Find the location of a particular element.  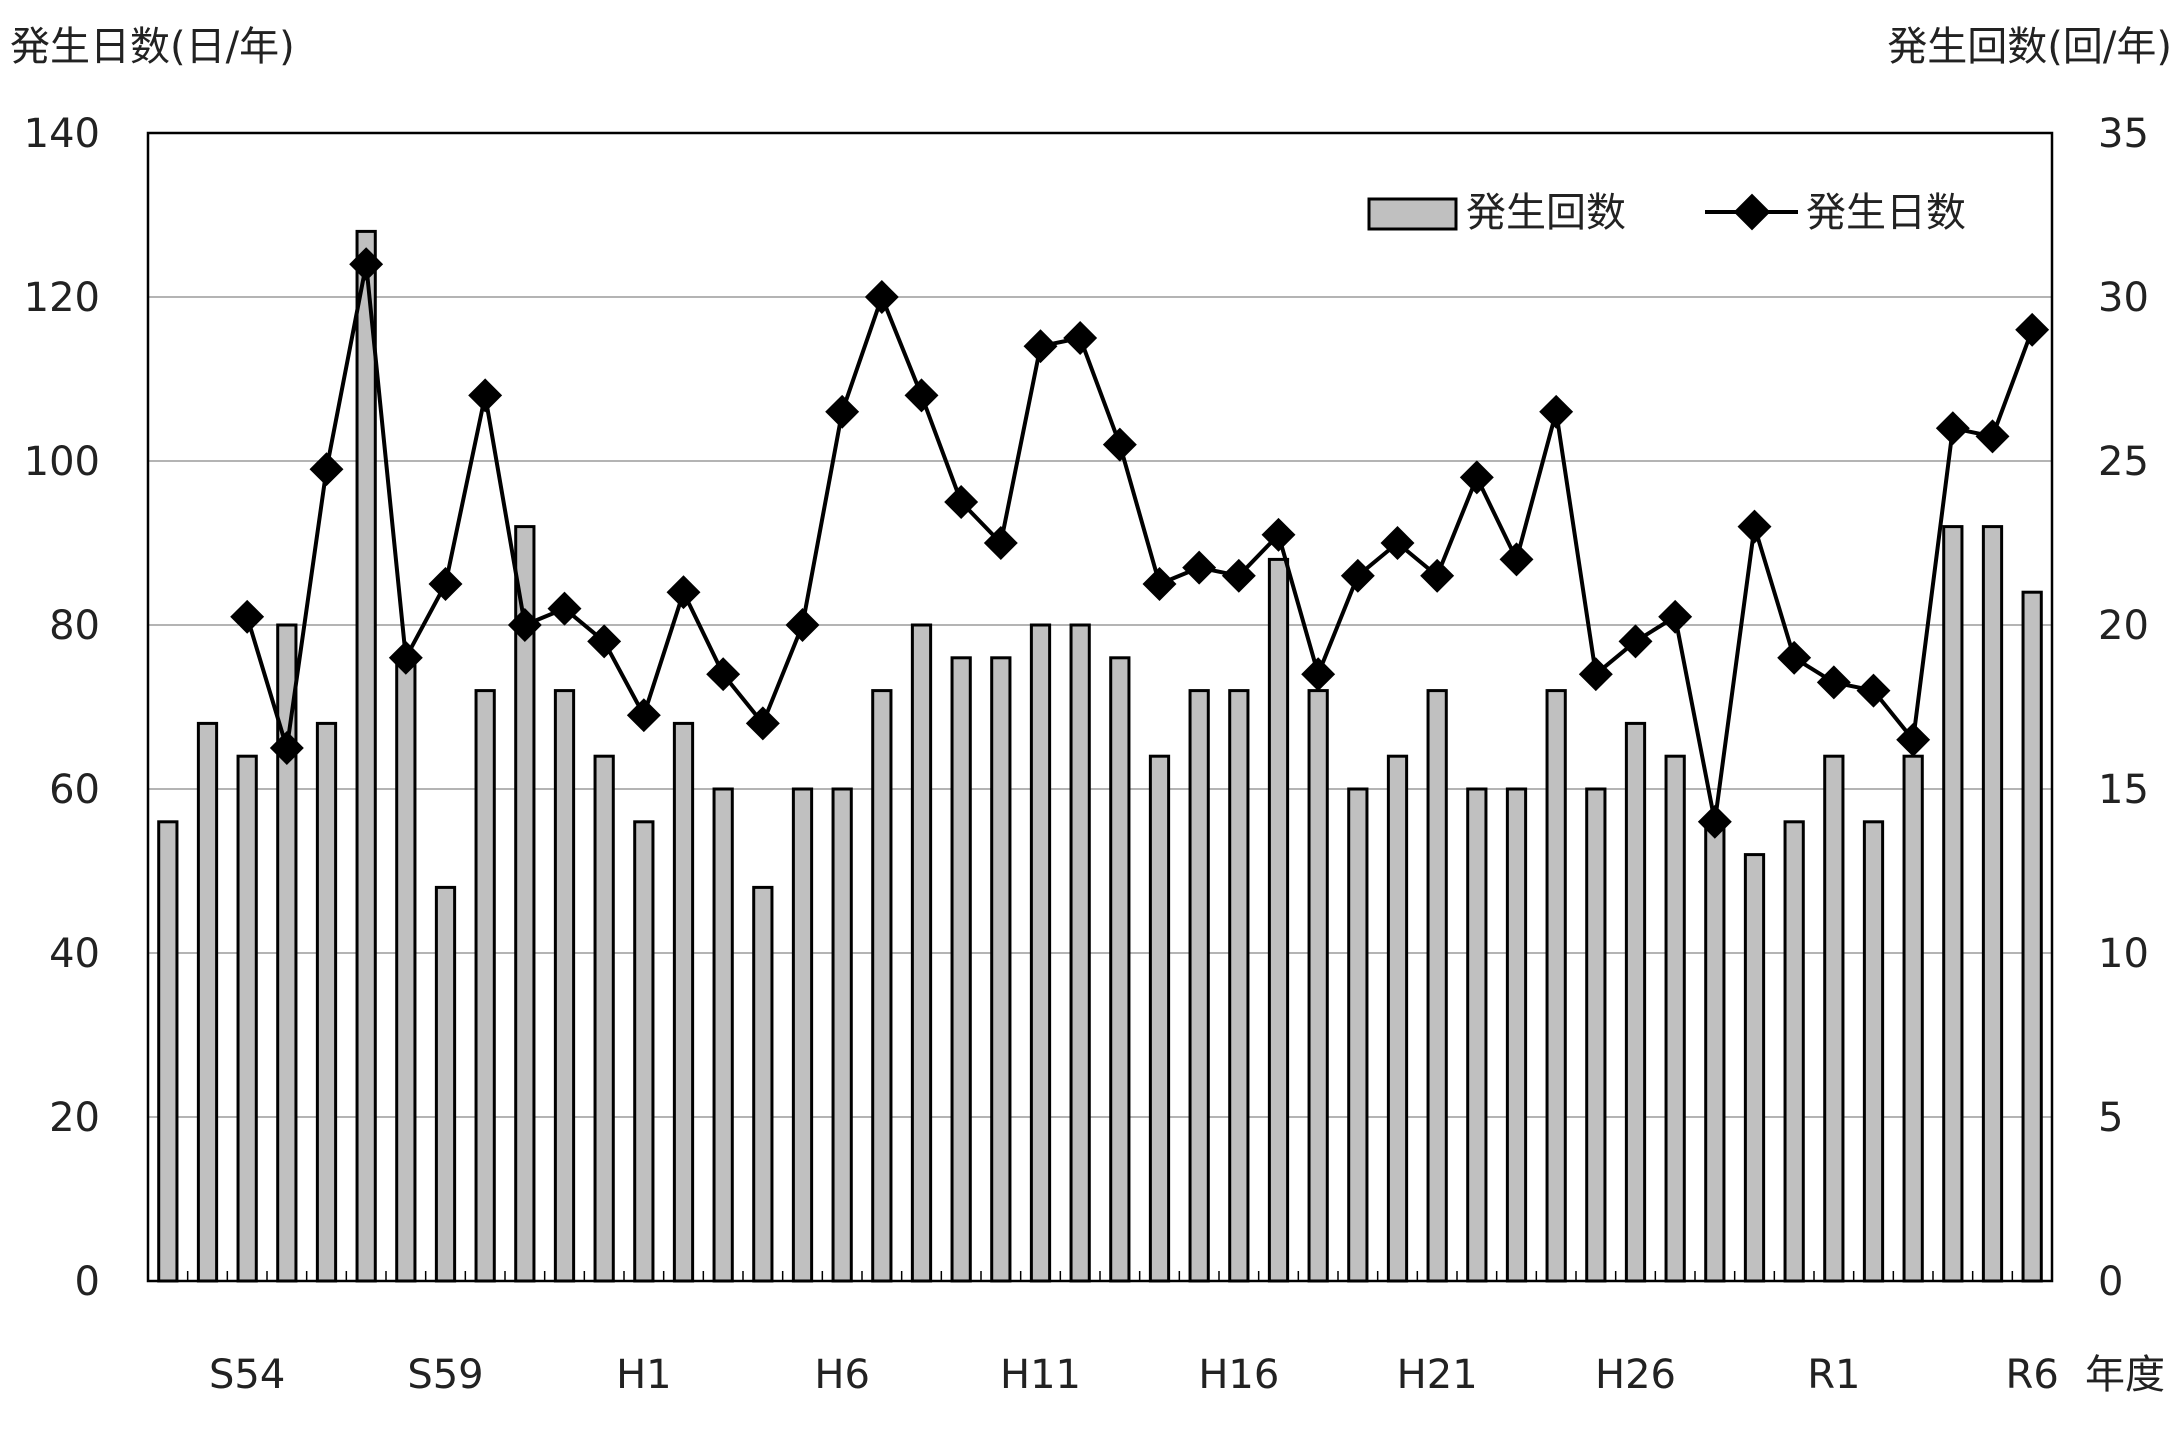

left-tick-label: 20 is located at coordinates (74, 1118).